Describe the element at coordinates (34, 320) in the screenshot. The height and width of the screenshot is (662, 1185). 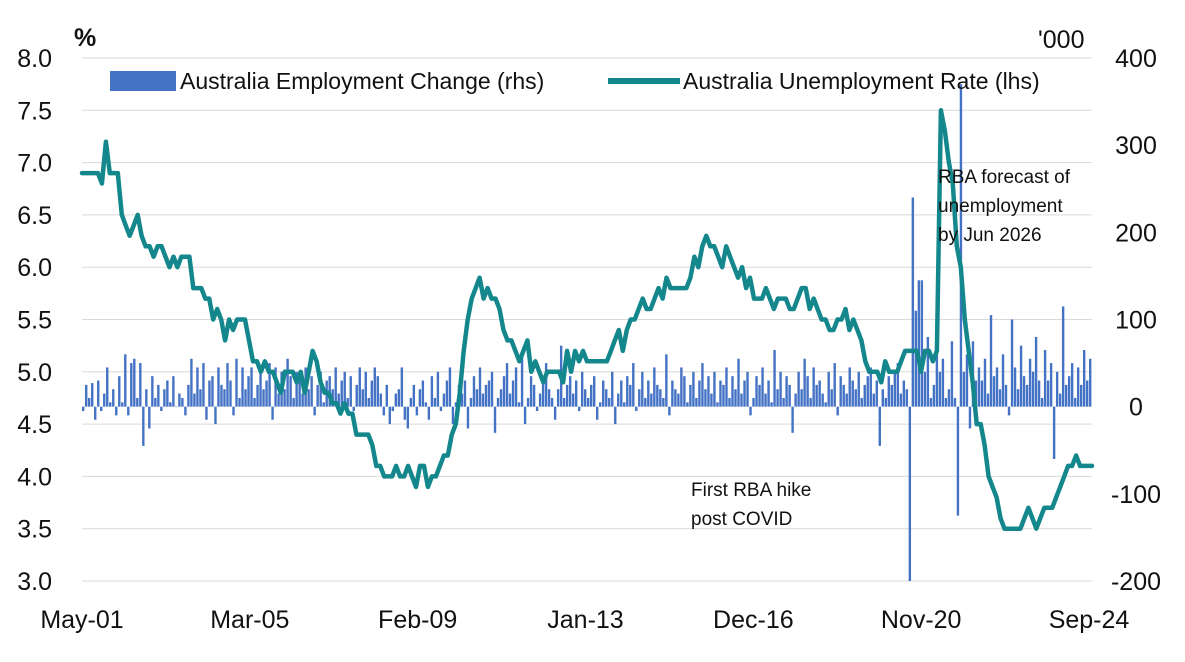
I see `left-axis-ticks: 8.0 7.5 7.0 6.5 6.0 5.5 5.0 4.5 4.0 3.5 3.0` at that location.